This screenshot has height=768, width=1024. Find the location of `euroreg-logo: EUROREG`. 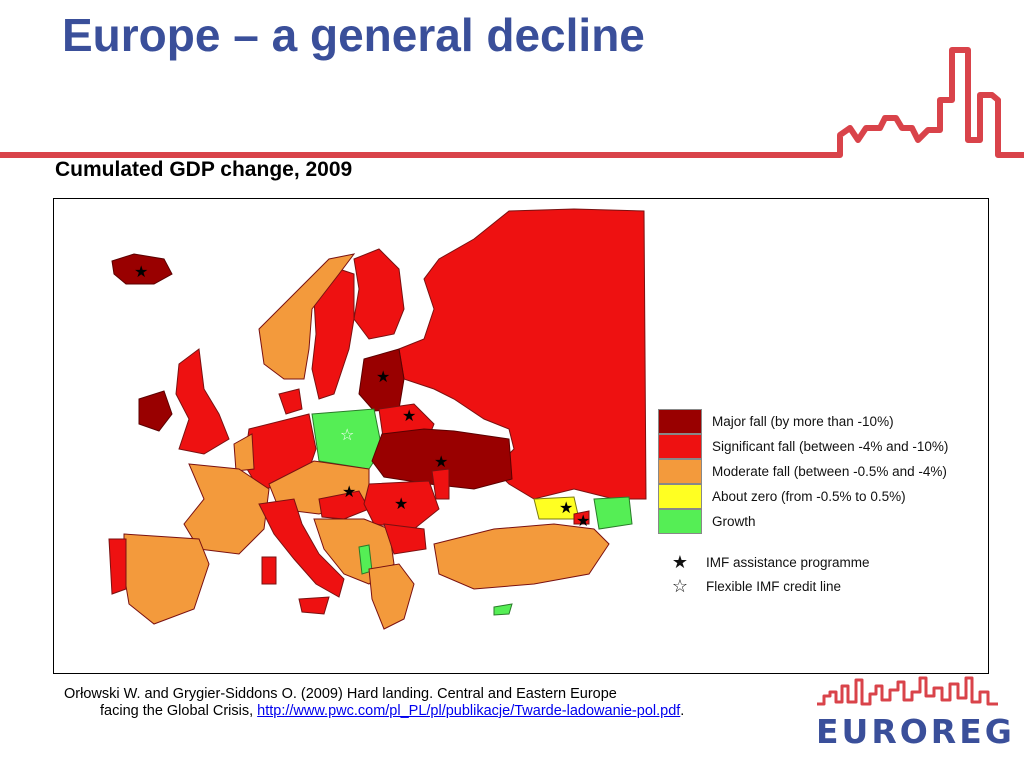

euroreg-logo: EUROREG is located at coordinates (912, 712).